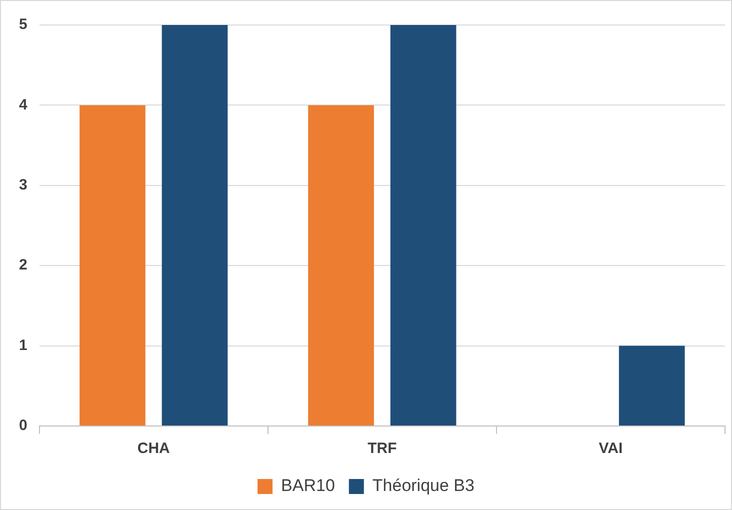  I want to click on y-tick-label: 1, so click(23, 345).